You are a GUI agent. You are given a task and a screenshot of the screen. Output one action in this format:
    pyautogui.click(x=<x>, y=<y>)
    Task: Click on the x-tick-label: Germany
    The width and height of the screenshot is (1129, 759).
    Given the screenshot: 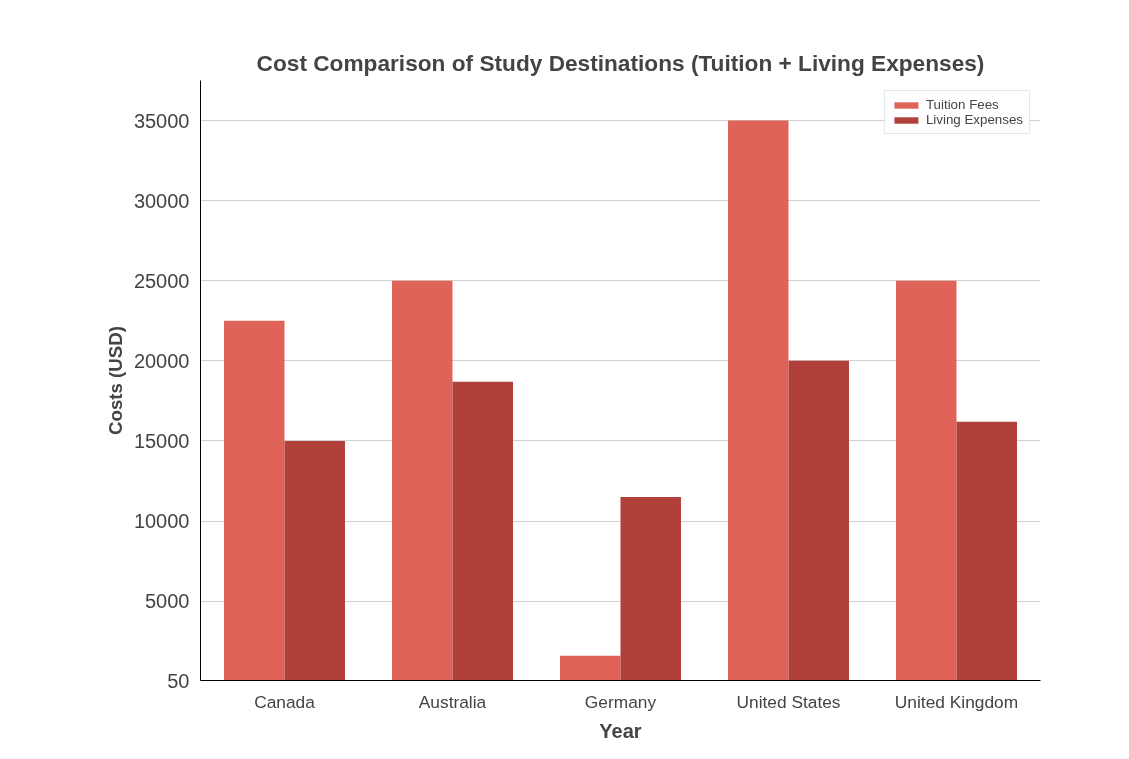 What is the action you would take?
    pyautogui.click(x=620, y=701)
    